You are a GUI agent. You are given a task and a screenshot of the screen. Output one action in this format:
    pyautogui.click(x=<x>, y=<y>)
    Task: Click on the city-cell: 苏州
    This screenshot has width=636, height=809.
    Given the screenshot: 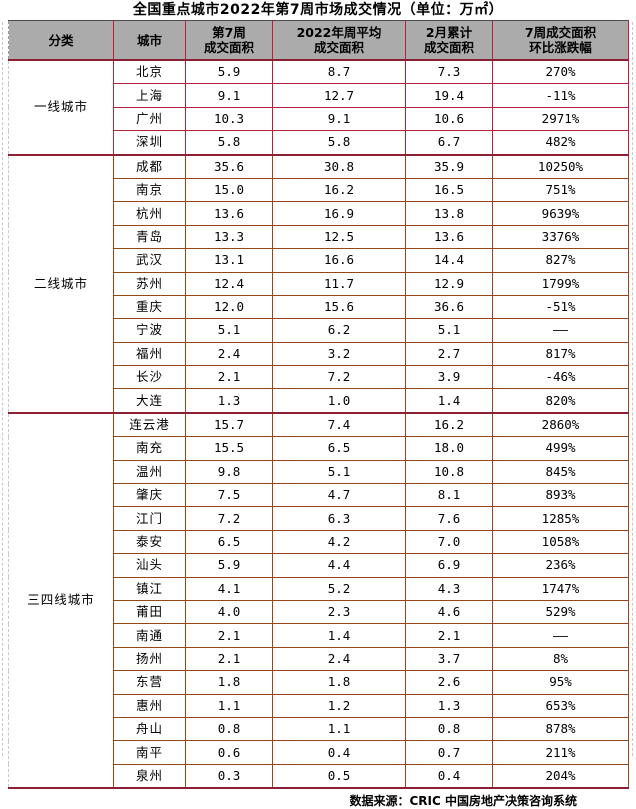 What is the action you would take?
    pyautogui.click(x=149, y=283)
    